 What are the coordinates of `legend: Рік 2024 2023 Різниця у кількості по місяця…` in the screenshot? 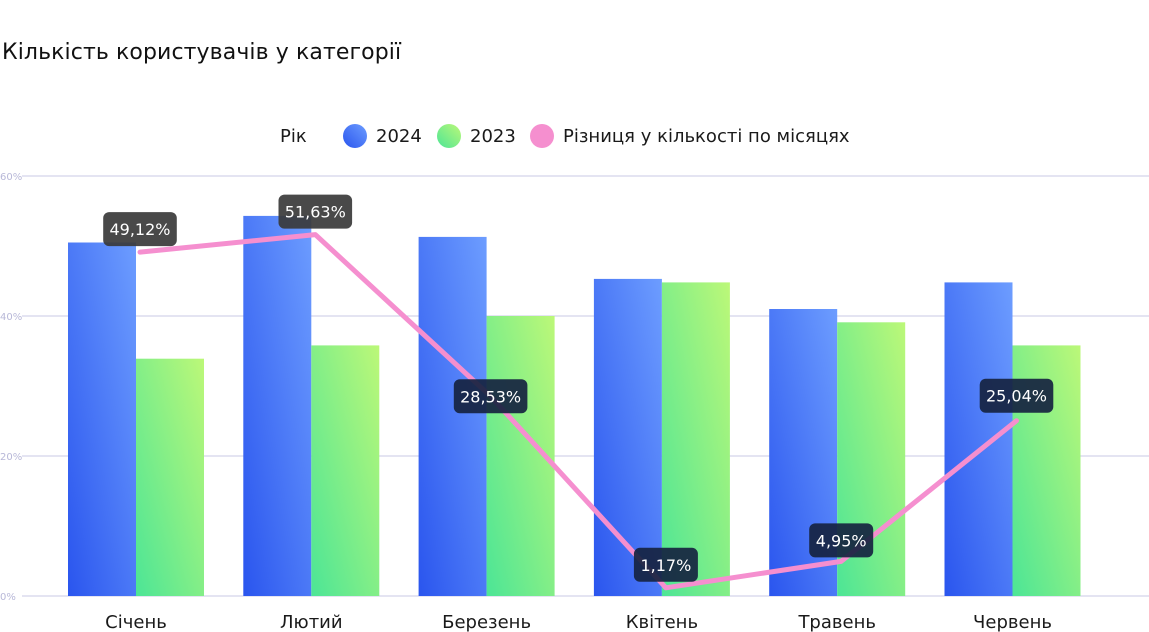 It's located at (565, 136).